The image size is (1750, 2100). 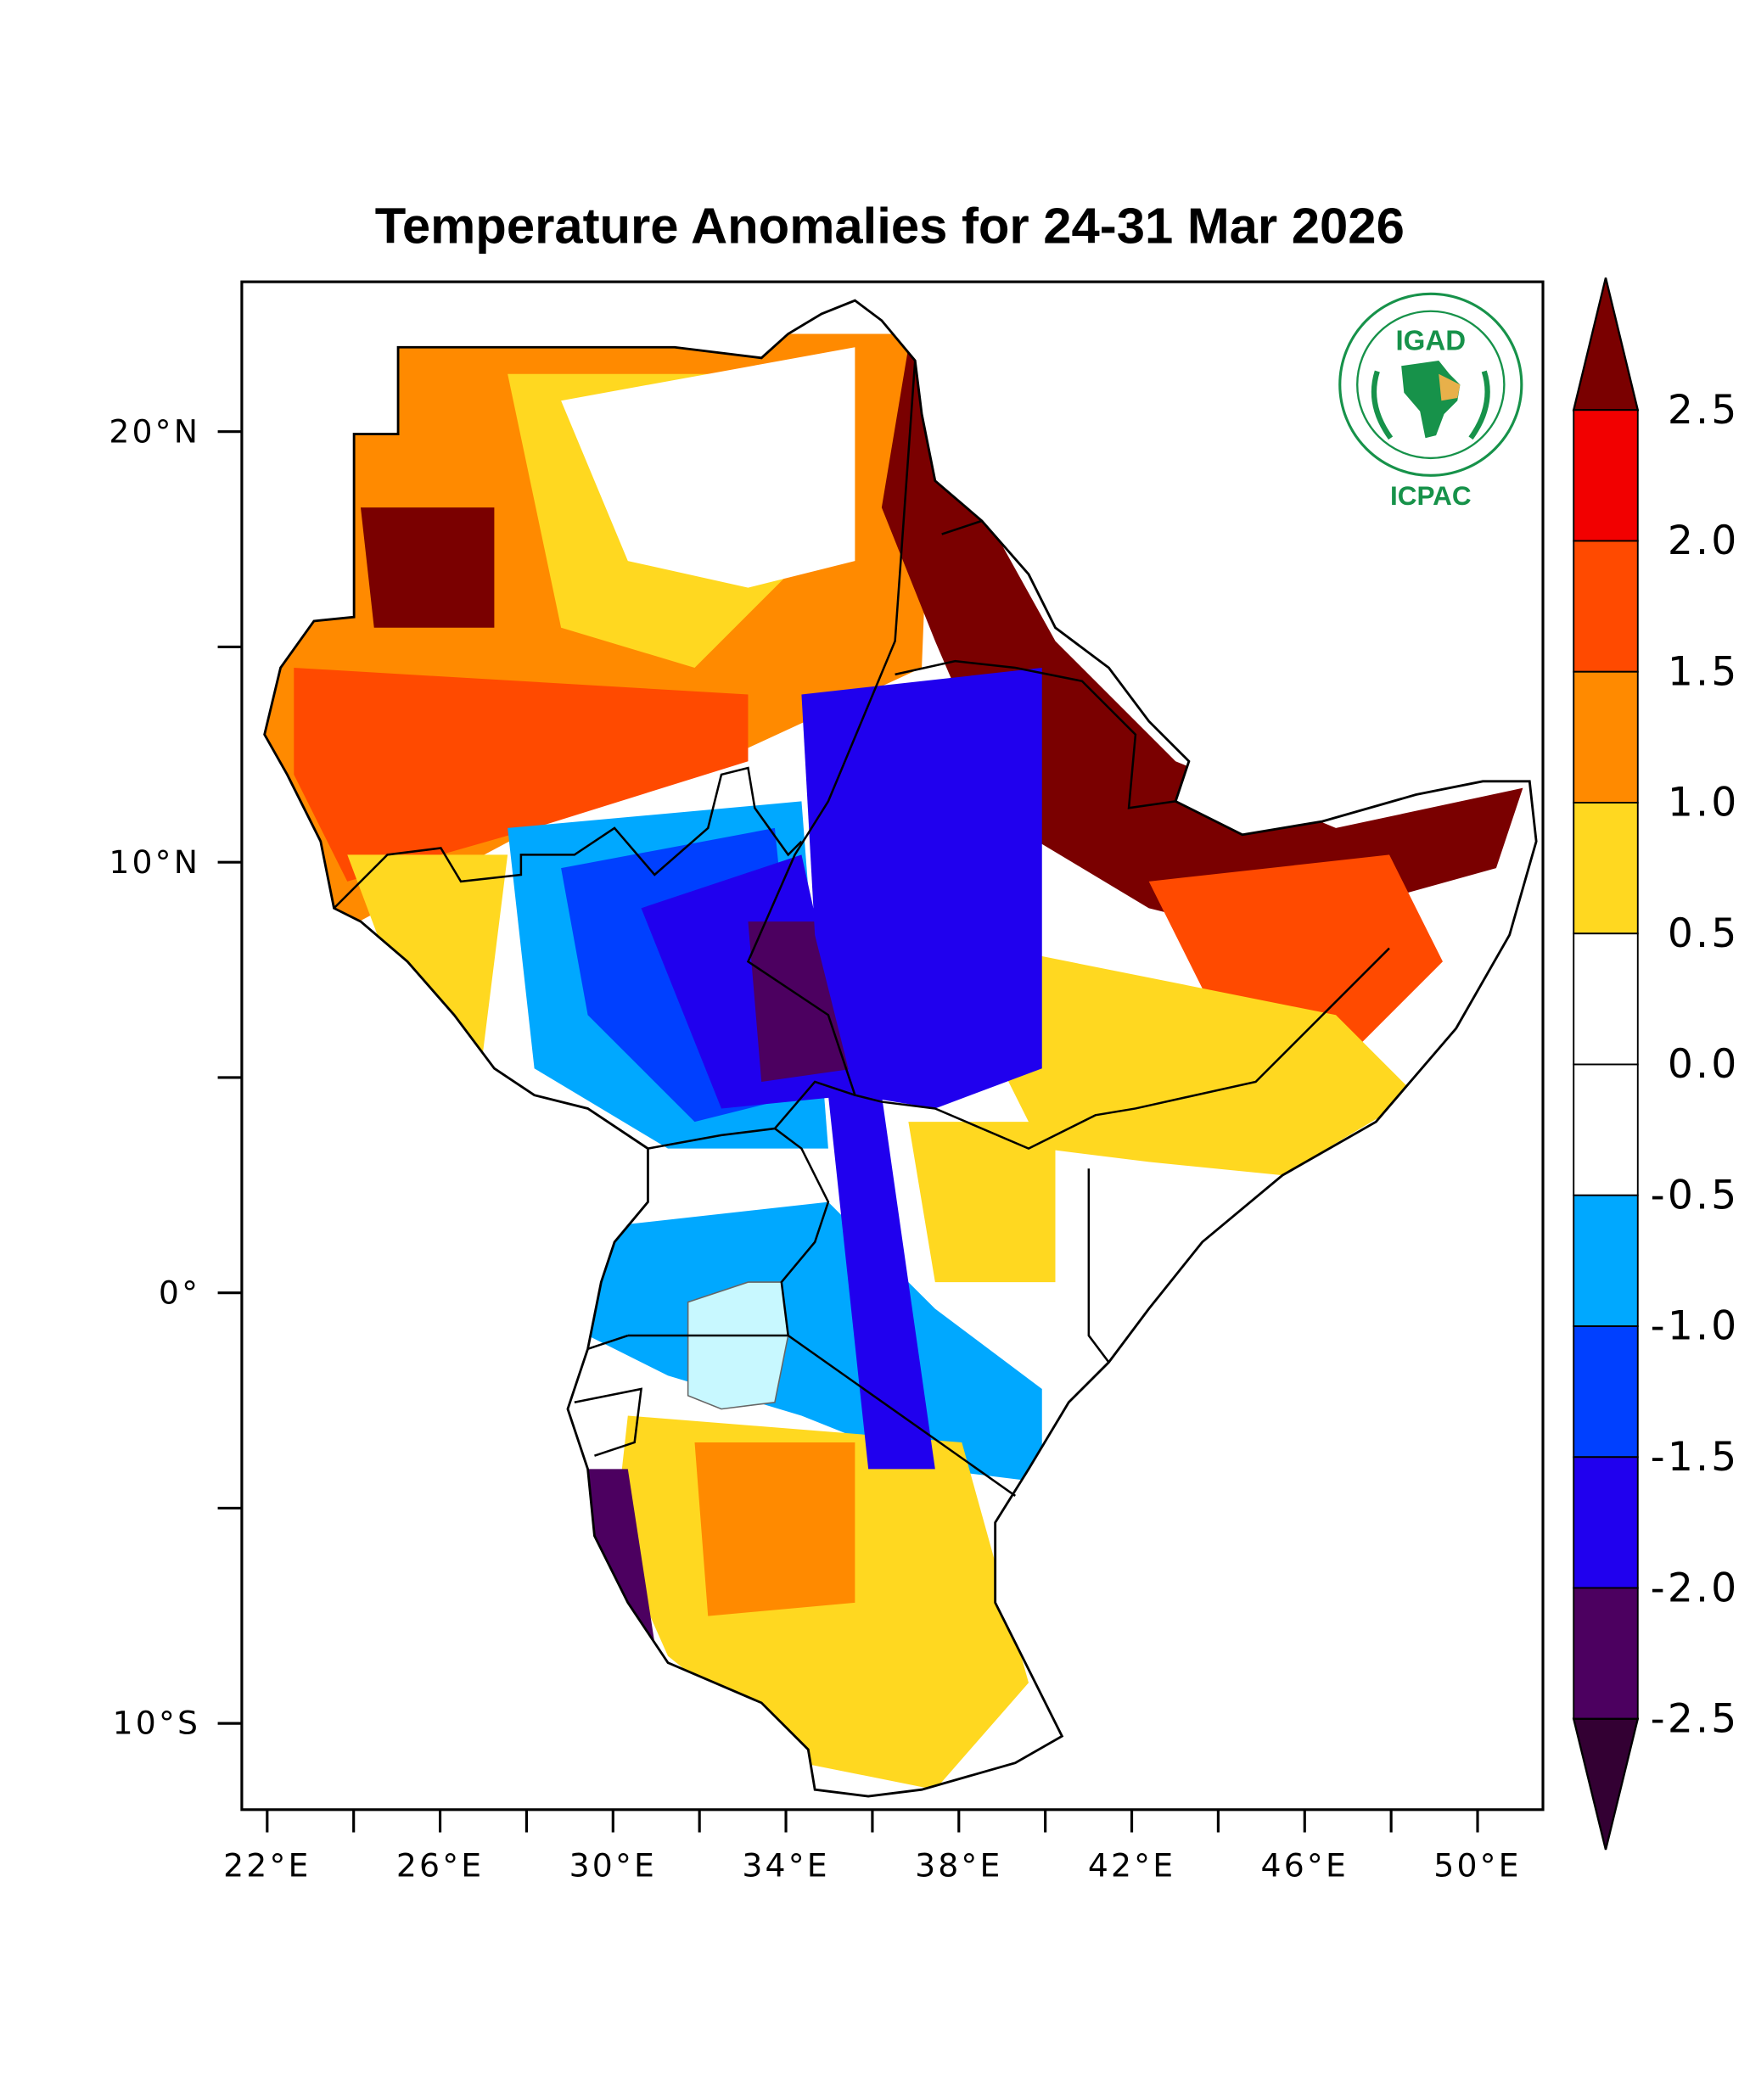 What do you see at coordinates (738, 1345) in the screenshot?
I see `lake-victoria` at bounding box center [738, 1345].